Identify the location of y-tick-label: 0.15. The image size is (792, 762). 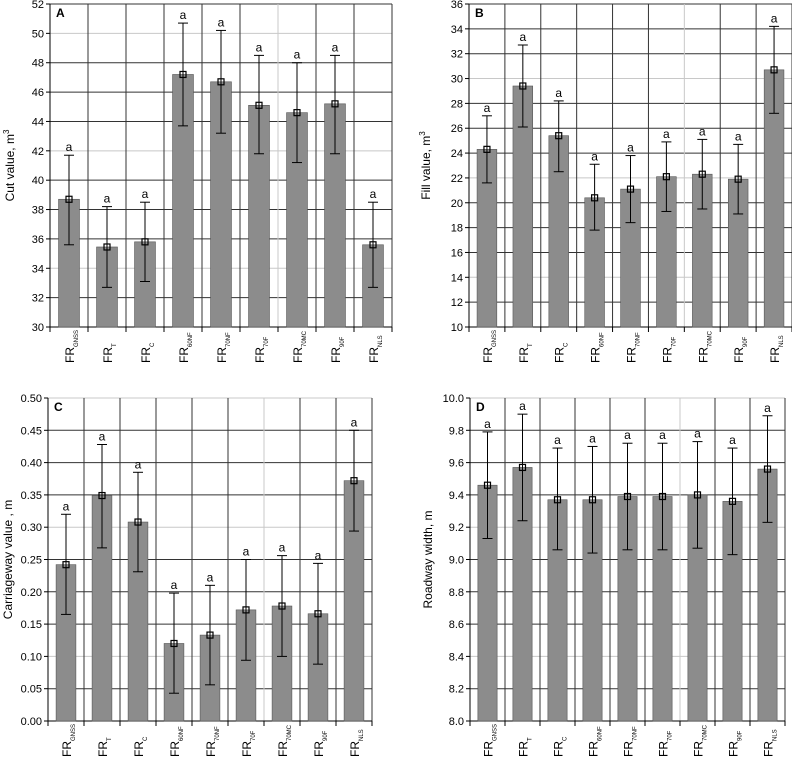
(31, 625).